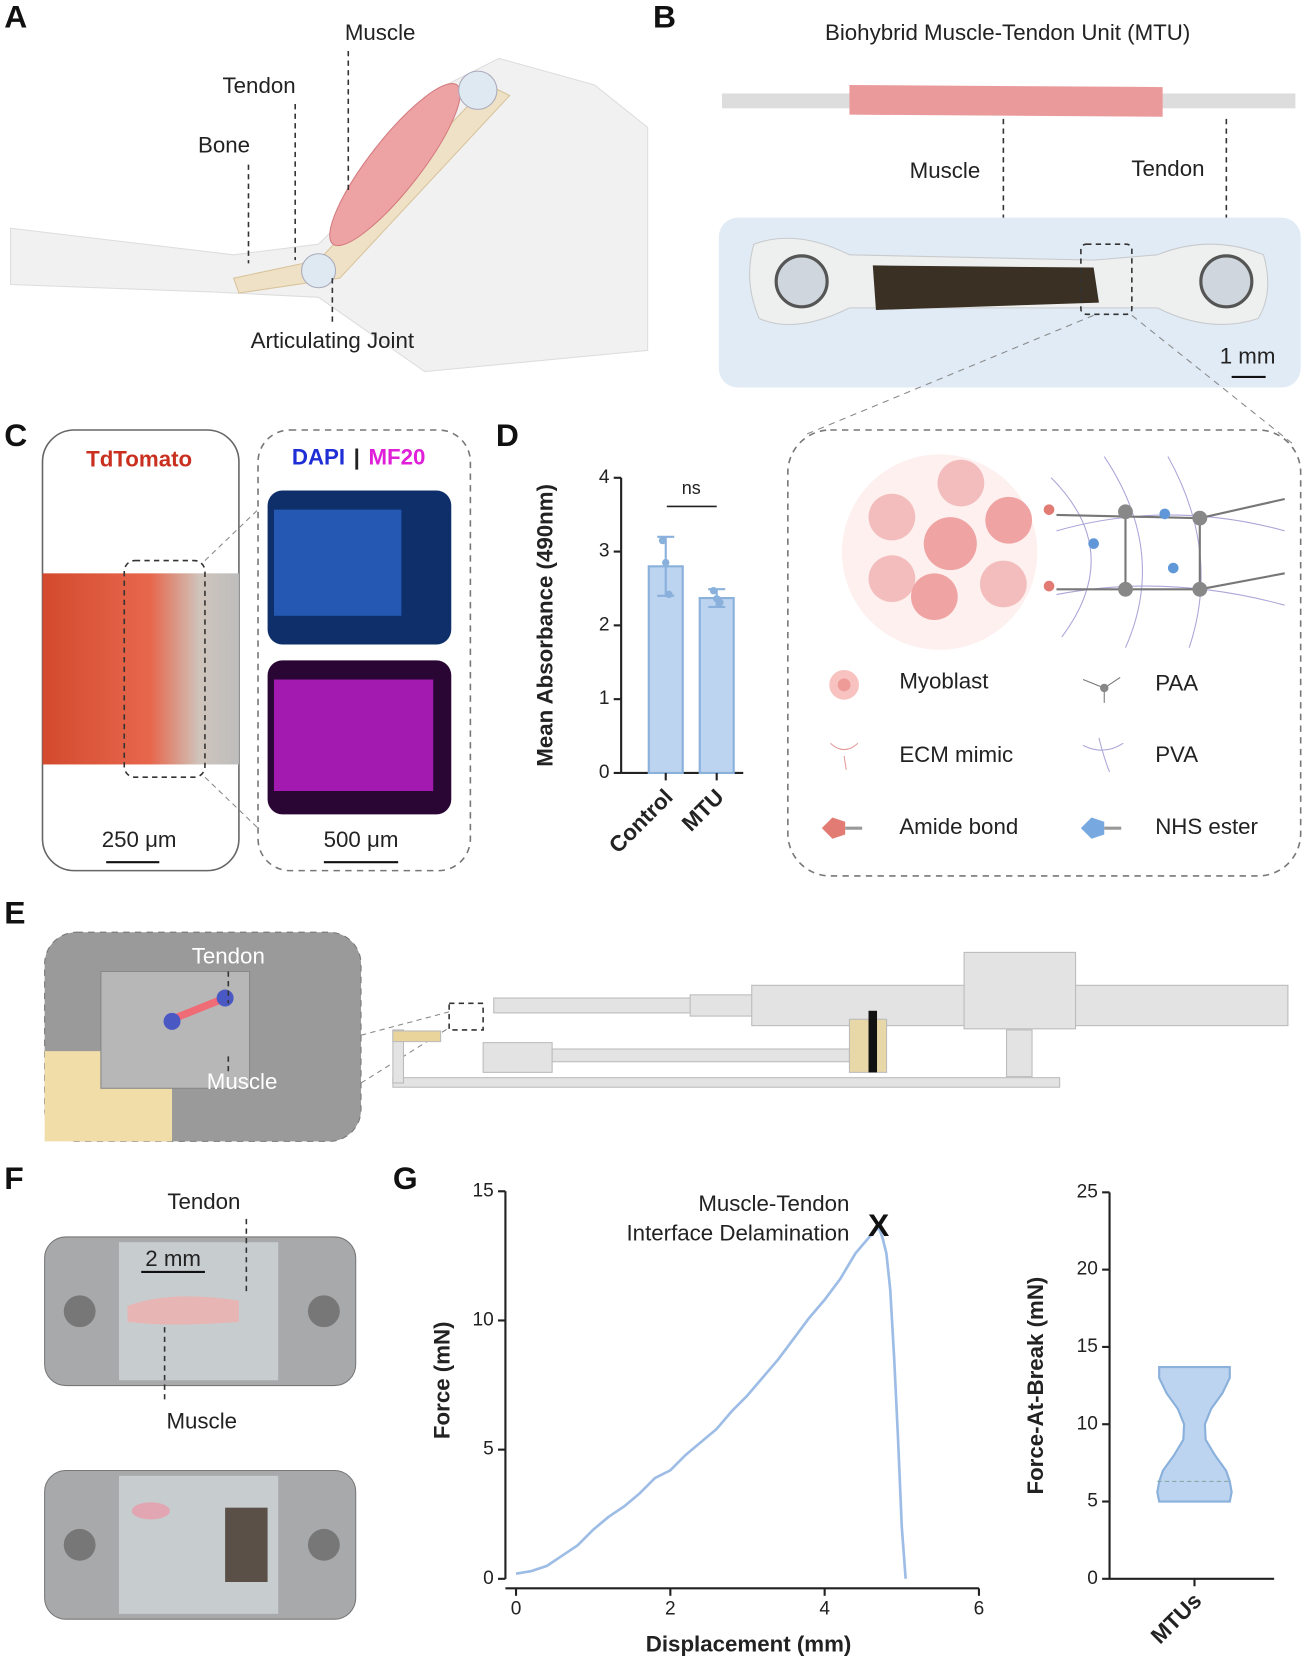 This screenshot has width=1306, height=1668. I want to click on x-tick-label: Control, so click(641, 821).